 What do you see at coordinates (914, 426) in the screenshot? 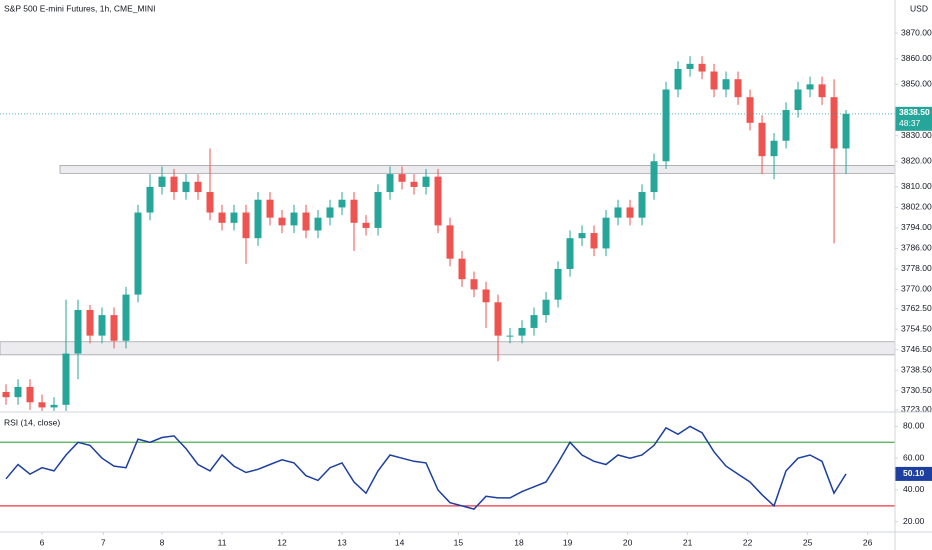
I see `rsi-y-tick-label: 80.00` at bounding box center [914, 426].